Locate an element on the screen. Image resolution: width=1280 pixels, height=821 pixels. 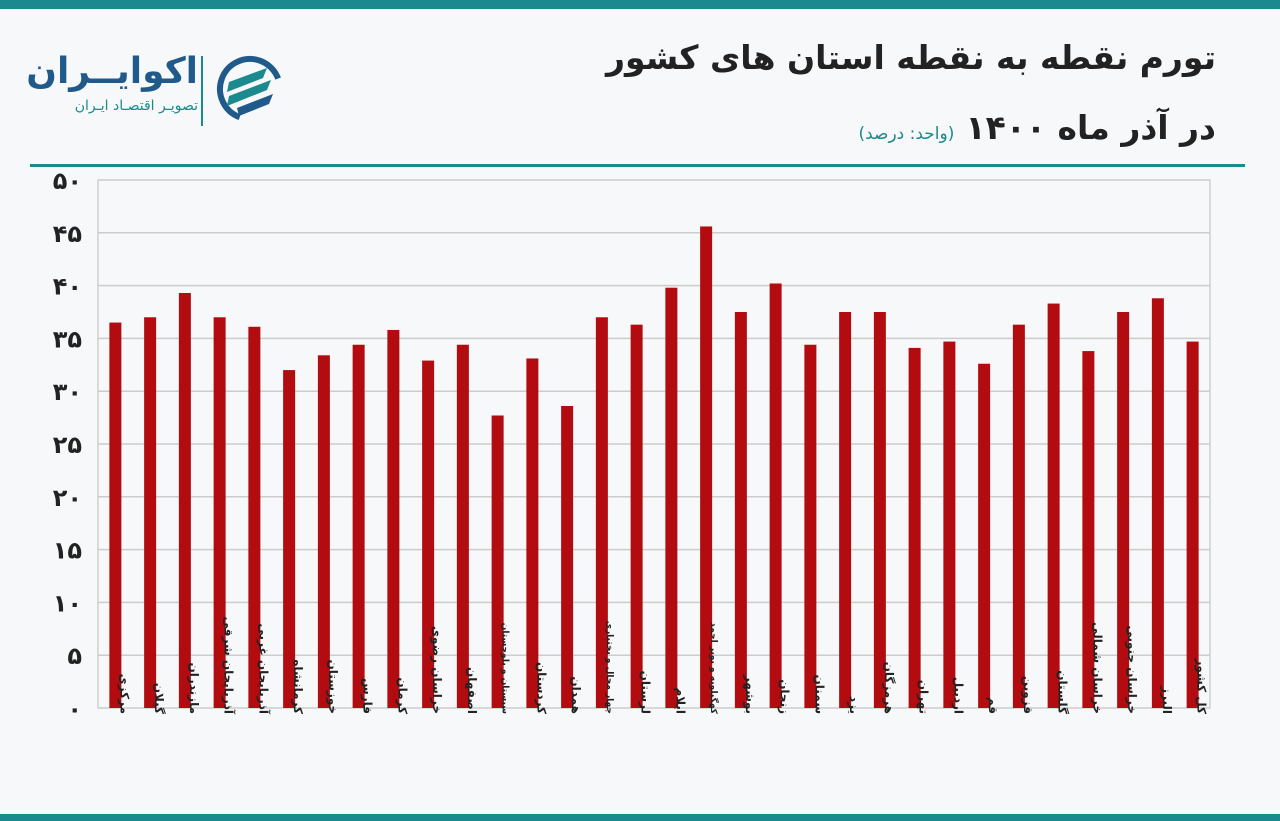
y-tick-label: ۵ is located at coordinates (74, 656).